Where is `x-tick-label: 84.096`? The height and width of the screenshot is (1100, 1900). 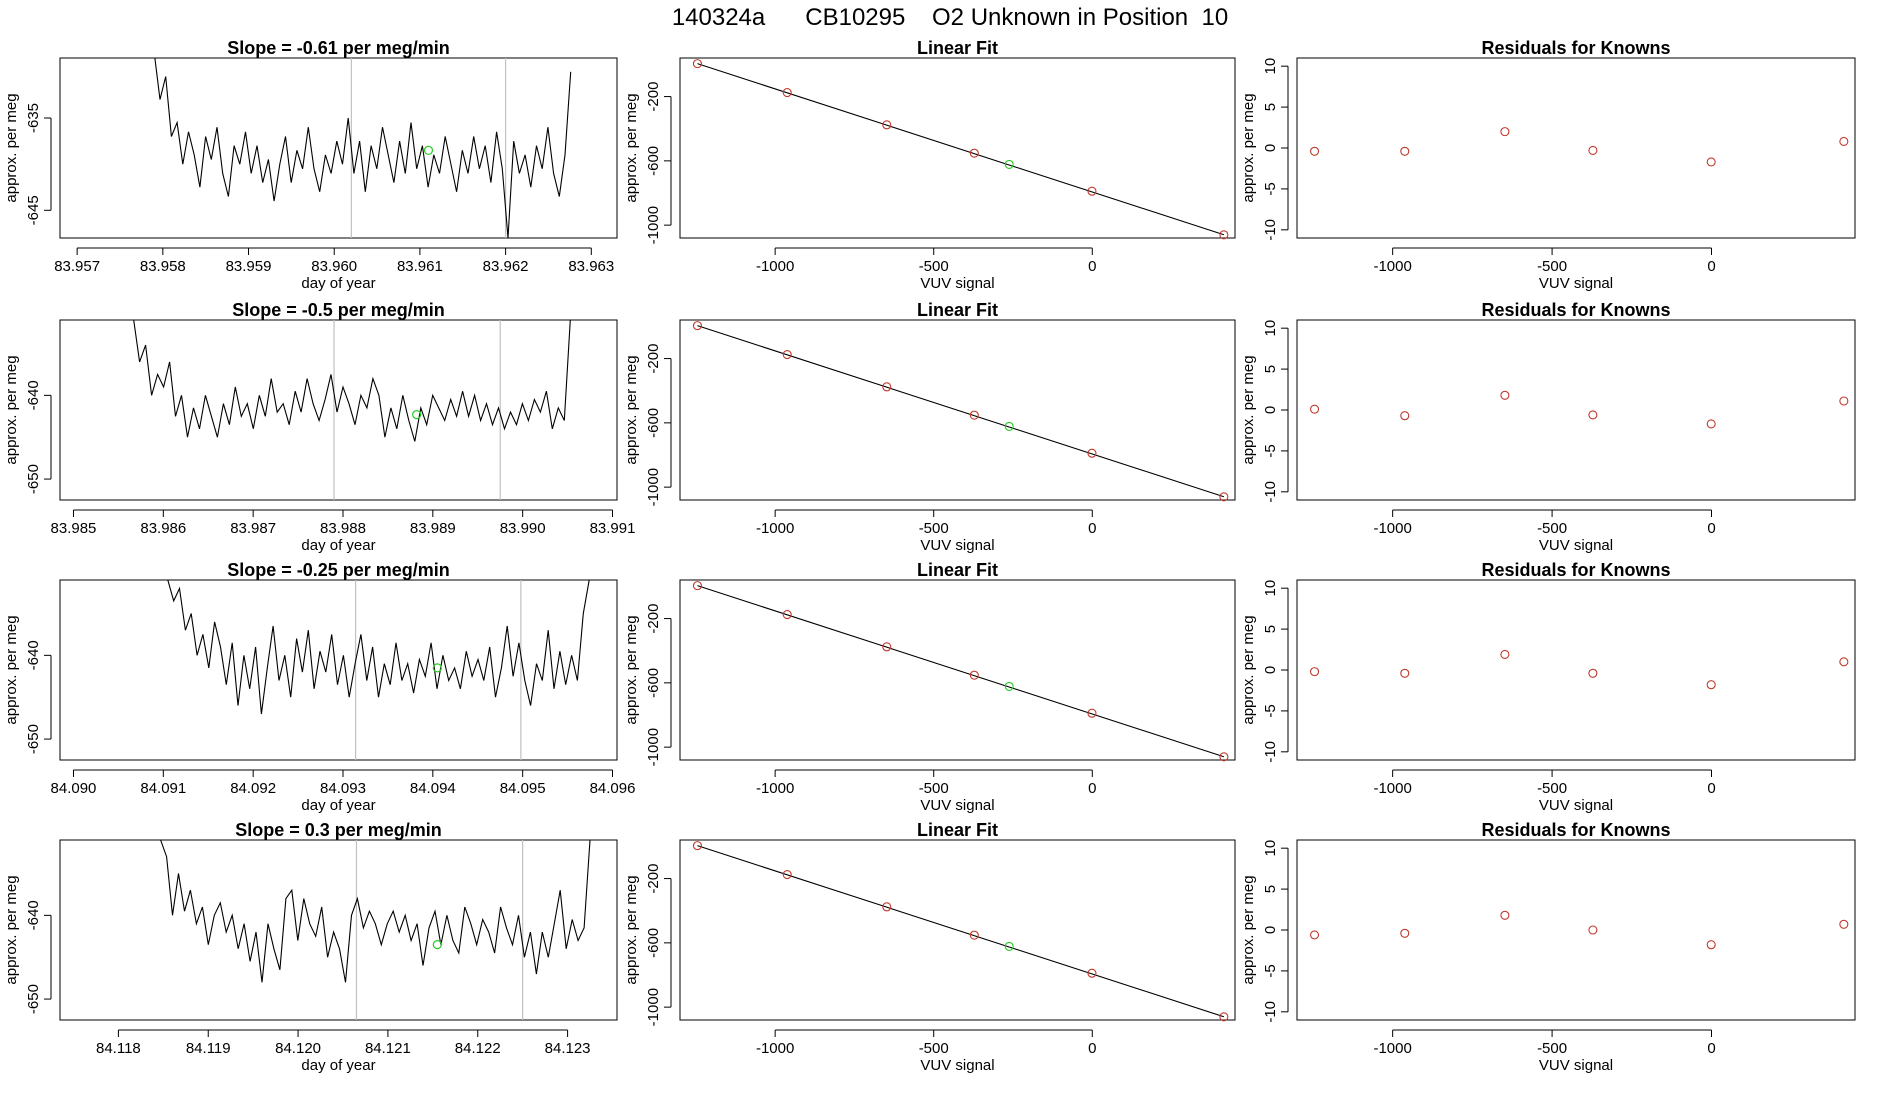 x-tick-label: 84.096 is located at coordinates (613, 788).